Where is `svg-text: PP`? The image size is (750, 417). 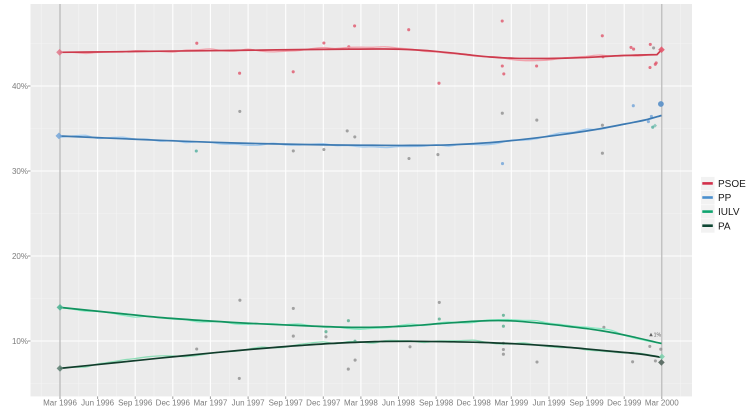 svg-text: PP is located at coordinates (725, 198).